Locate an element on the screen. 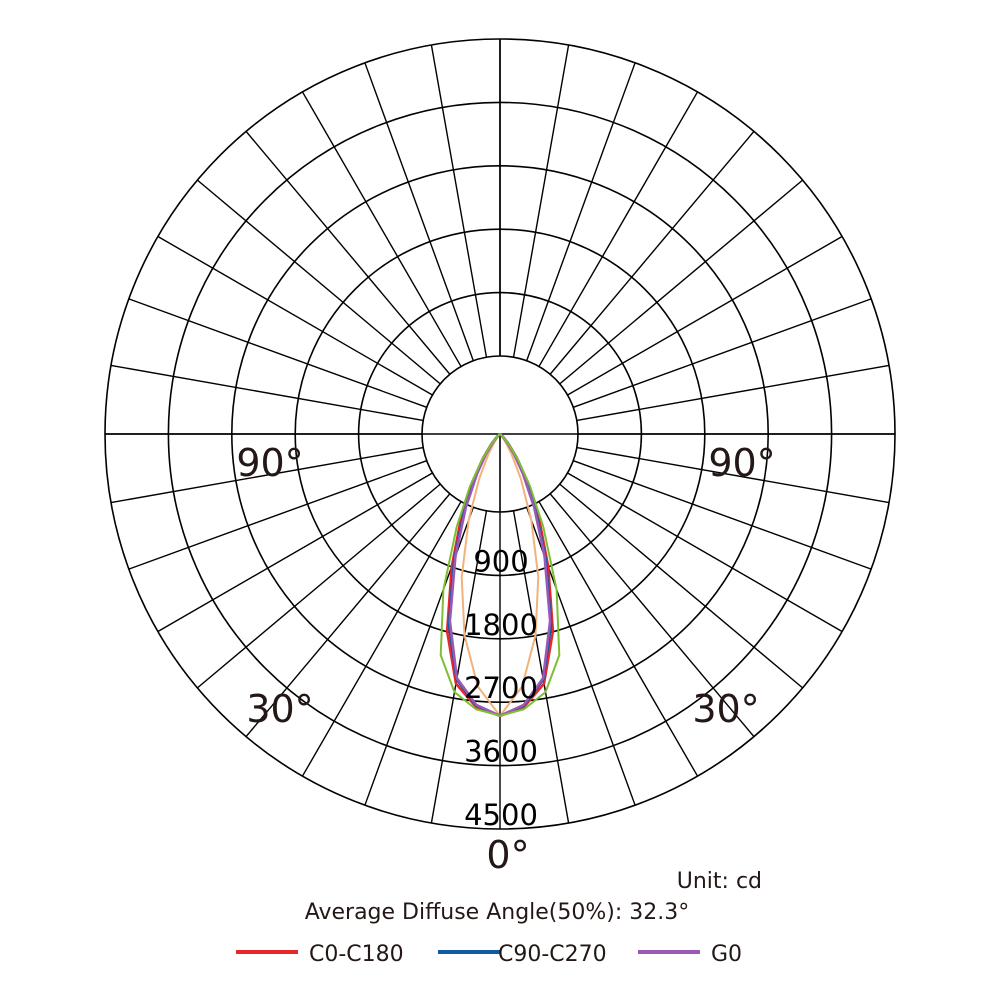 This screenshot has width=1000, height=1000. ring-label-900: 900 is located at coordinates (500, 561).